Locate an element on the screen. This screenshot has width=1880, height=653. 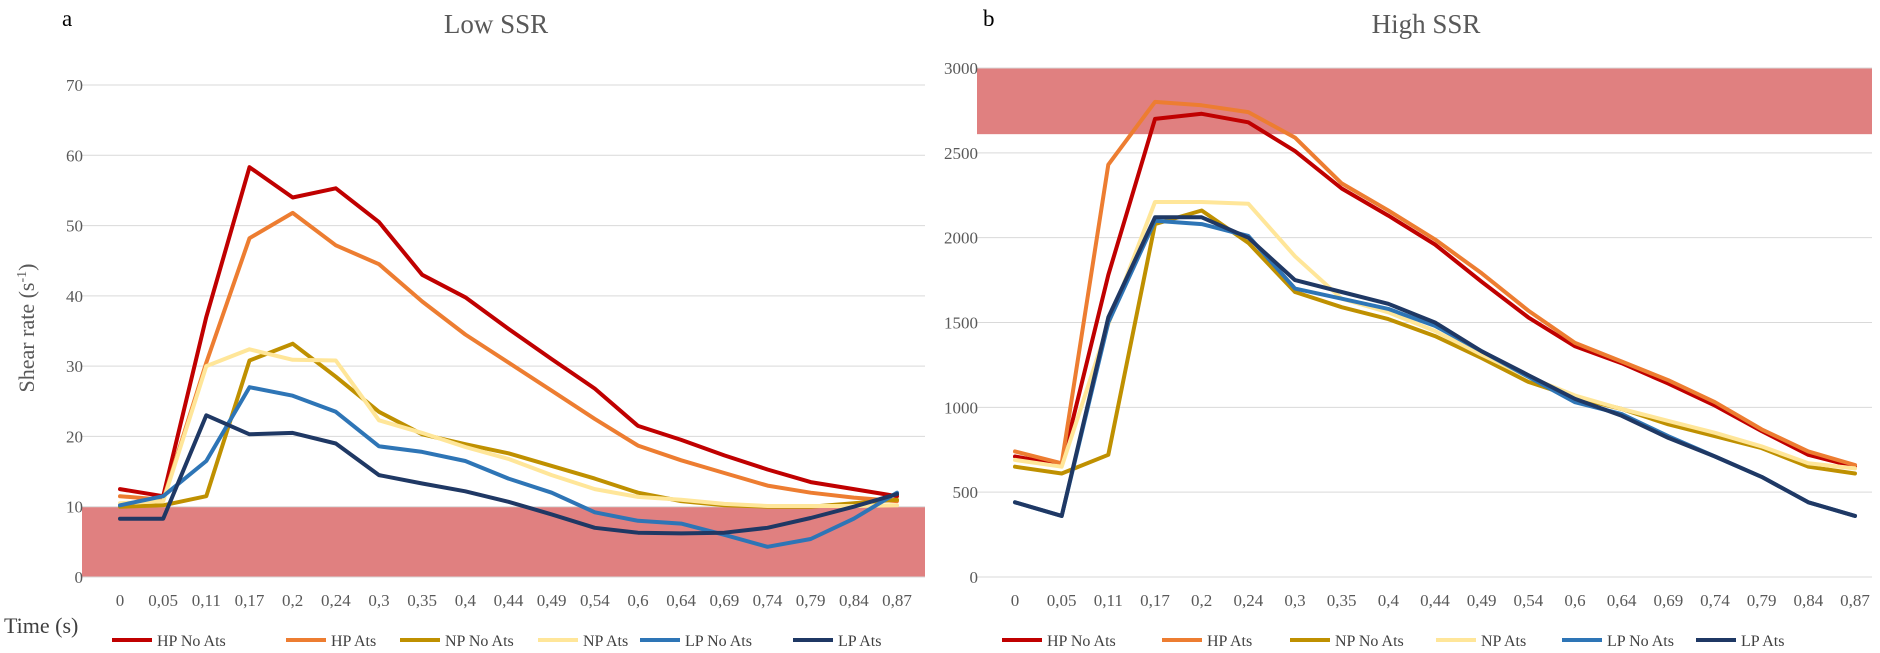
y-tick-label: 20 is located at coordinates (74, 436).